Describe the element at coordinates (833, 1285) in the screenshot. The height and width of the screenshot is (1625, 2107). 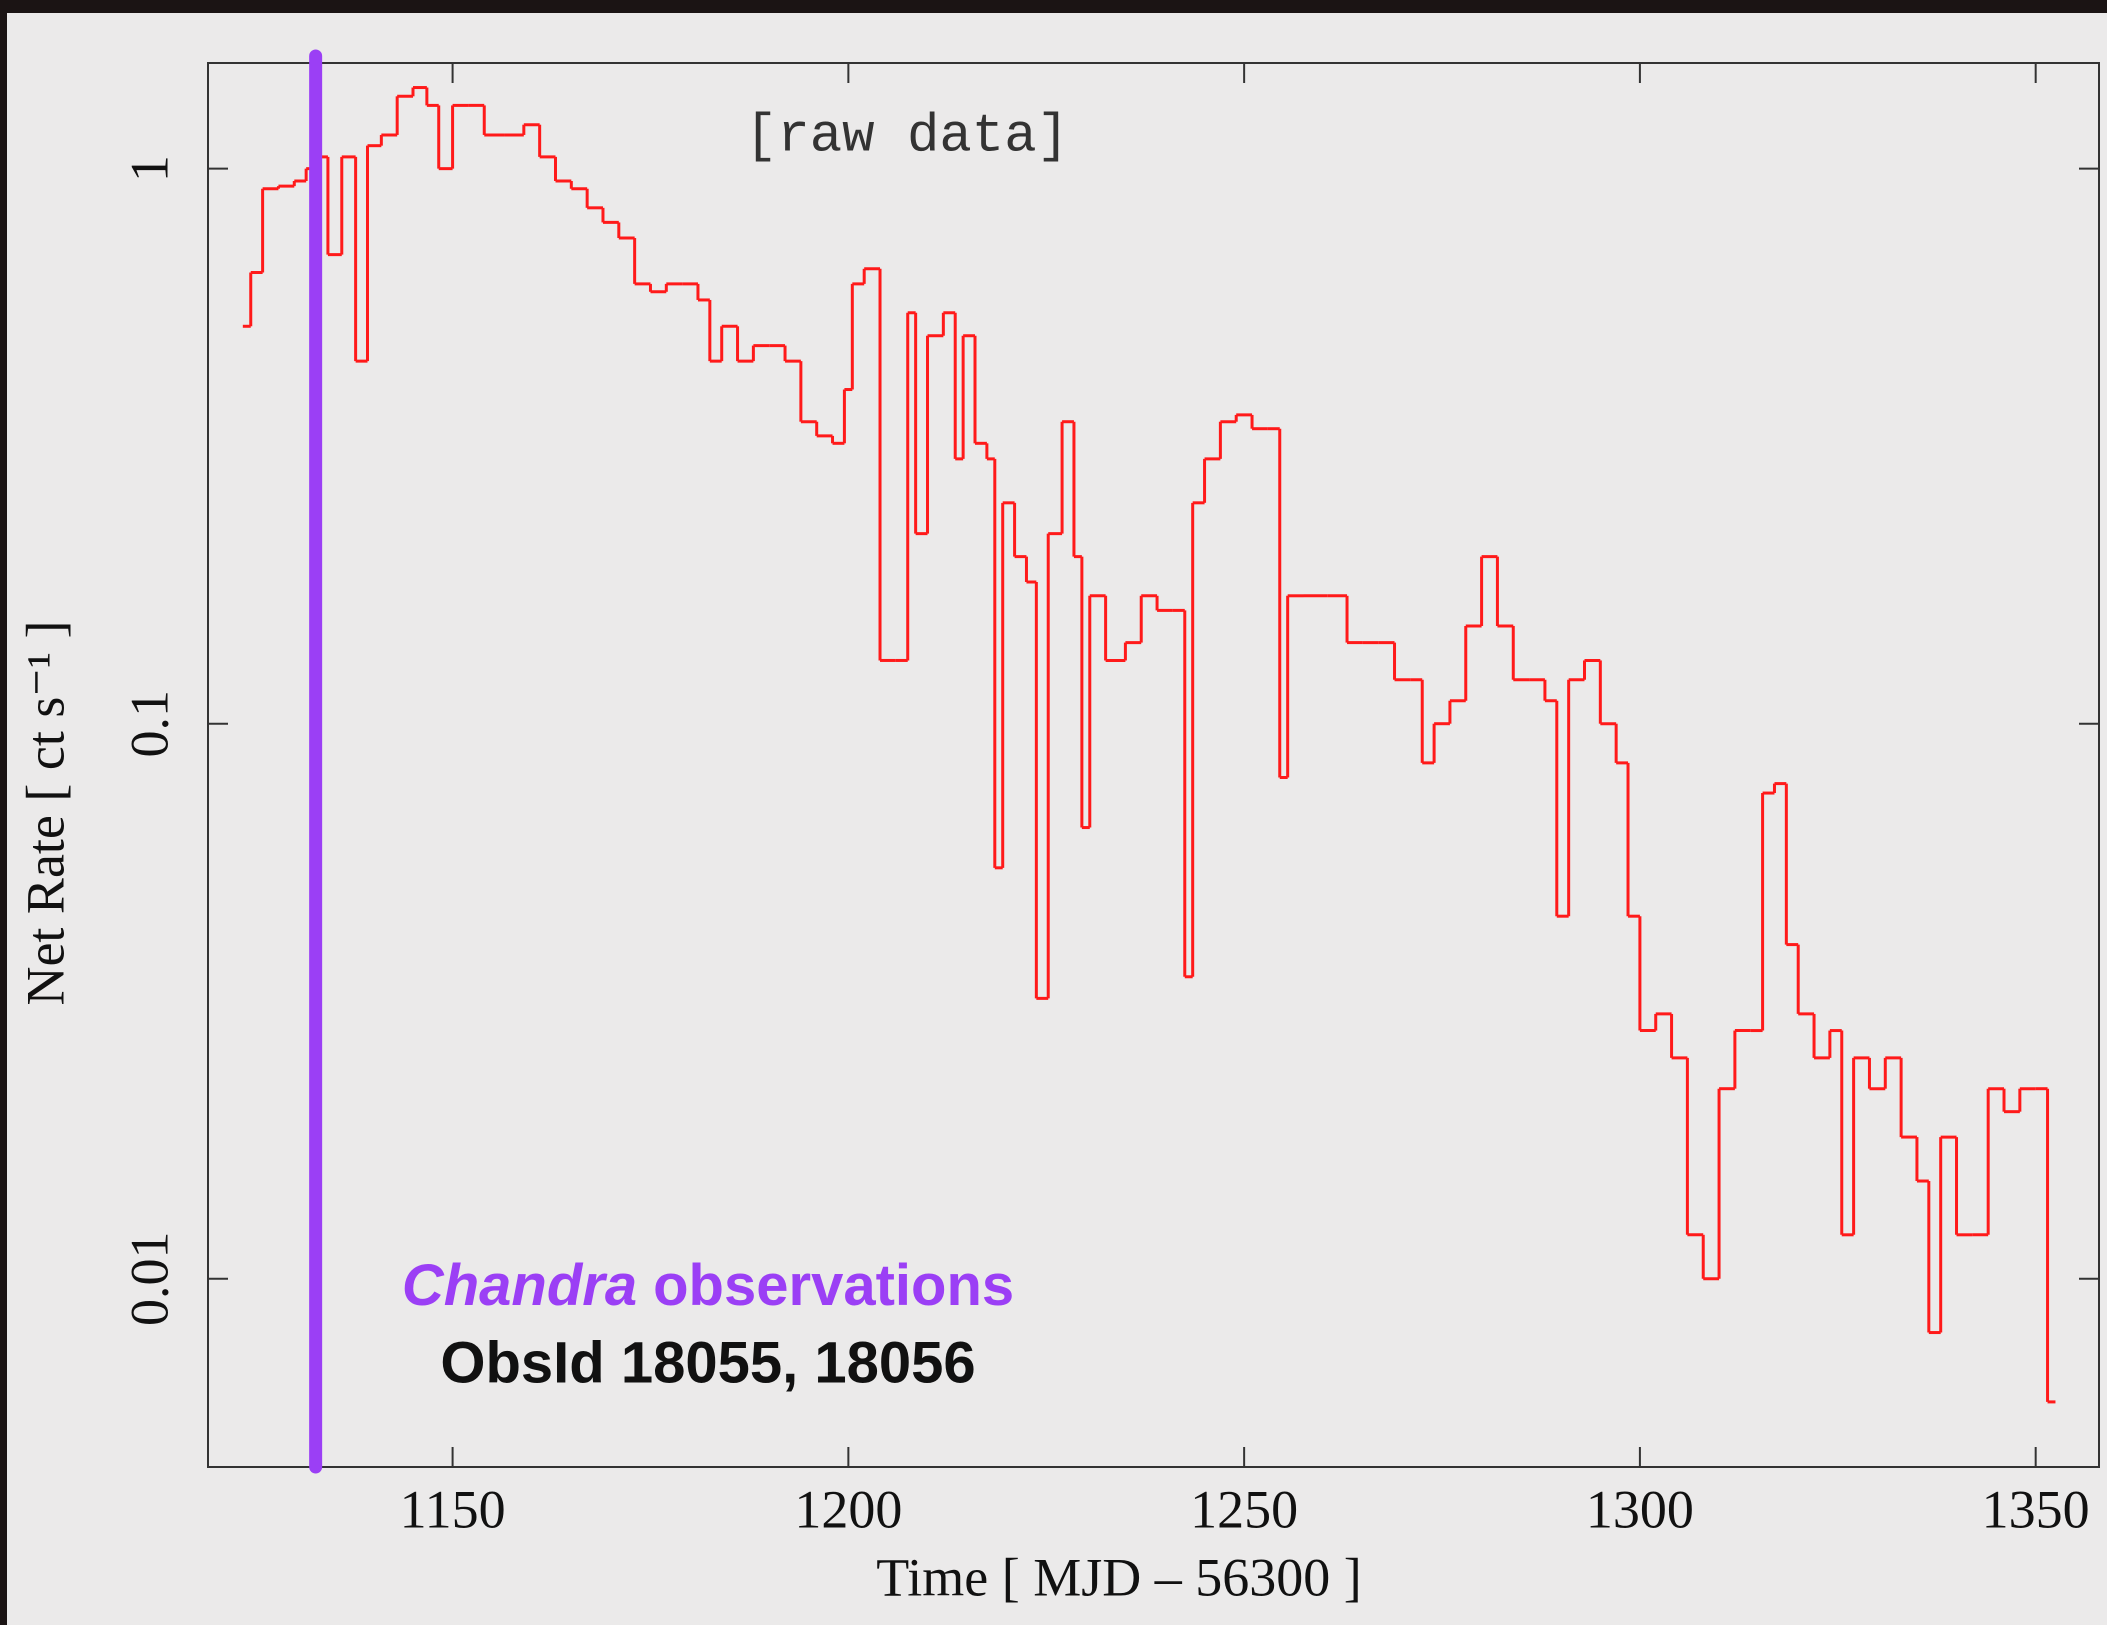
I see `annotation-text: observations` at that location.